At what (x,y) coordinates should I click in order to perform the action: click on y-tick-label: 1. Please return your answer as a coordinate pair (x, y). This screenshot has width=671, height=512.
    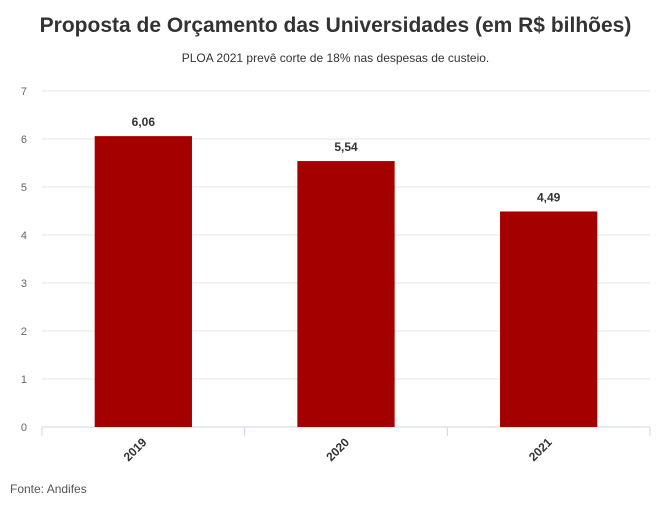
    Looking at the image, I should click on (24, 380).